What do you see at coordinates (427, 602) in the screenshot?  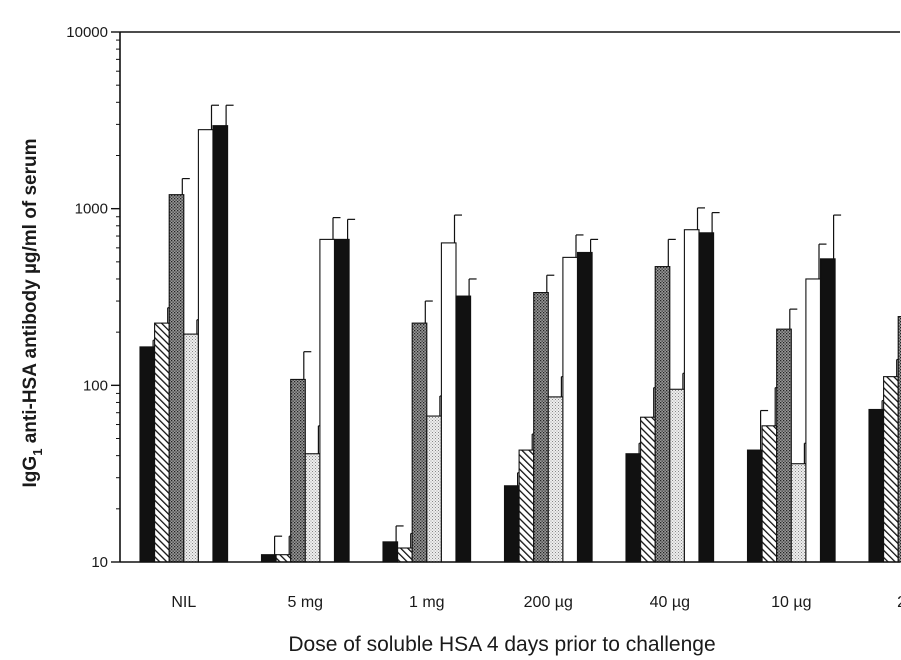 I see `x-tick-label: 1 mg` at bounding box center [427, 602].